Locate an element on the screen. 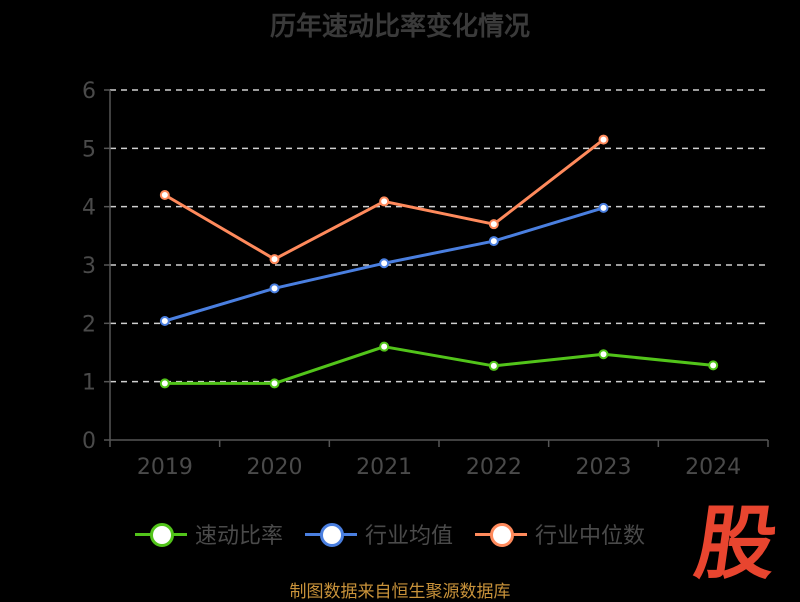  x-tick-label: 2021 is located at coordinates (384, 467).